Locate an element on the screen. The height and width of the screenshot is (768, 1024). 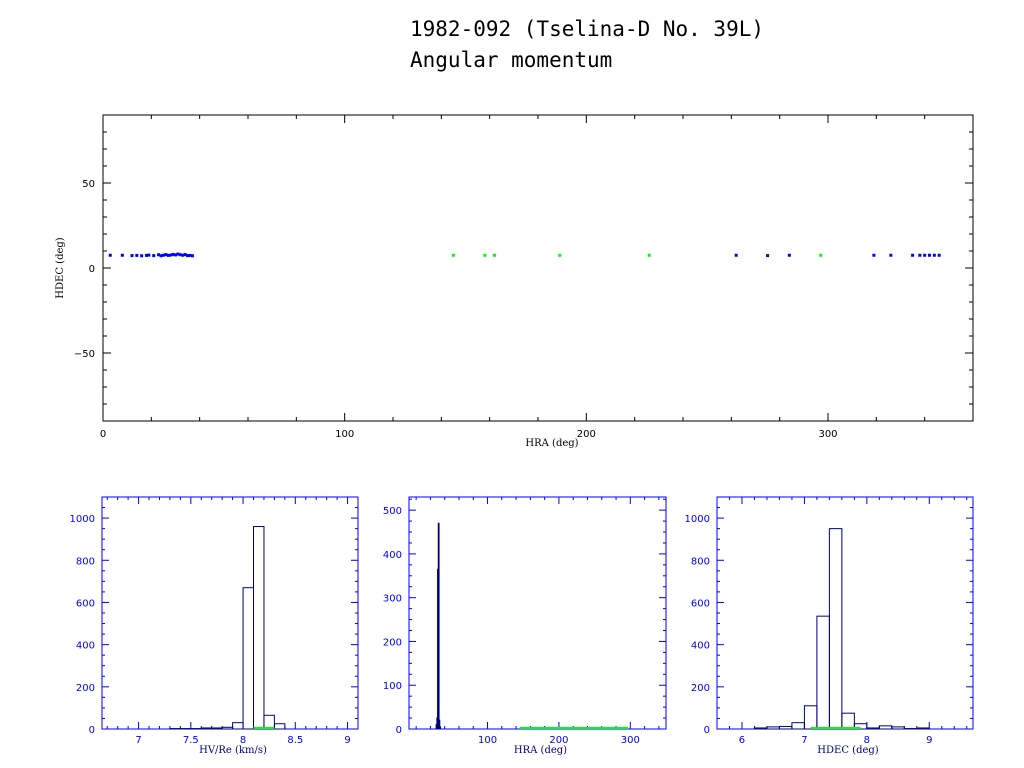
y-tick-label: 500 is located at coordinates (392, 511).